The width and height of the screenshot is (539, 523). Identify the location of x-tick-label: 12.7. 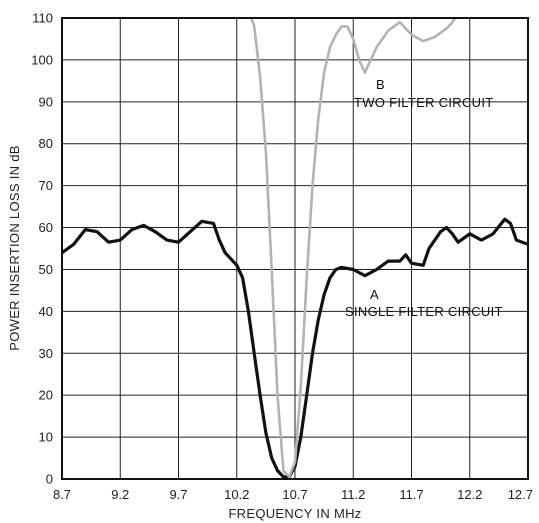
(520, 494).